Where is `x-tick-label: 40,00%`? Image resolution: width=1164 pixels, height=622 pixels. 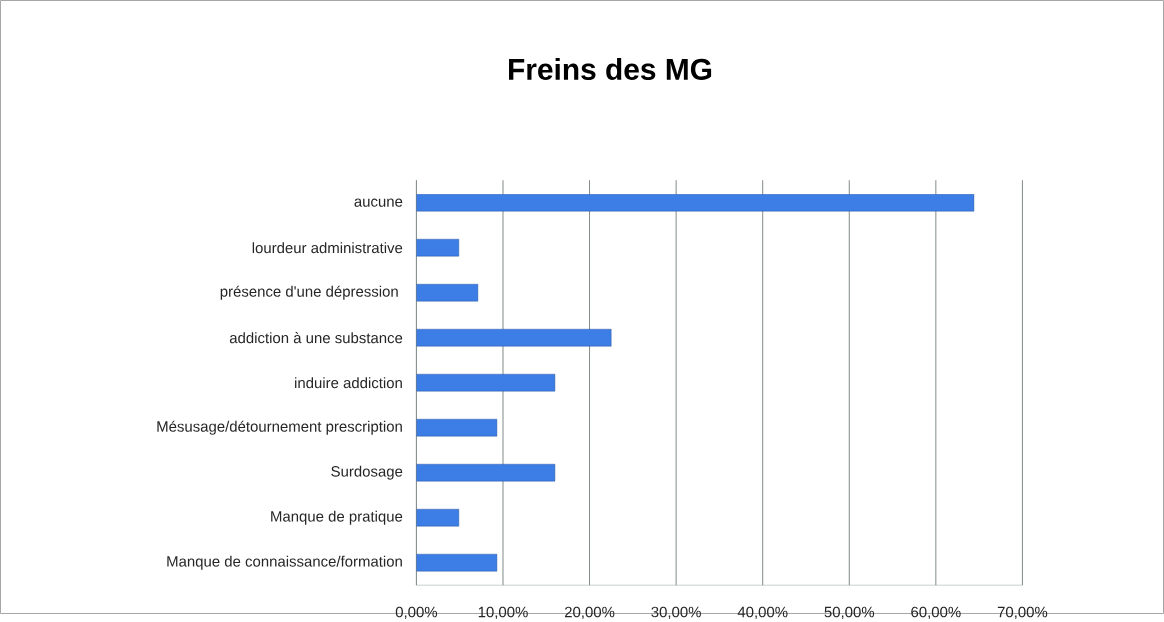 x-tick-label: 40,00% is located at coordinates (762, 612).